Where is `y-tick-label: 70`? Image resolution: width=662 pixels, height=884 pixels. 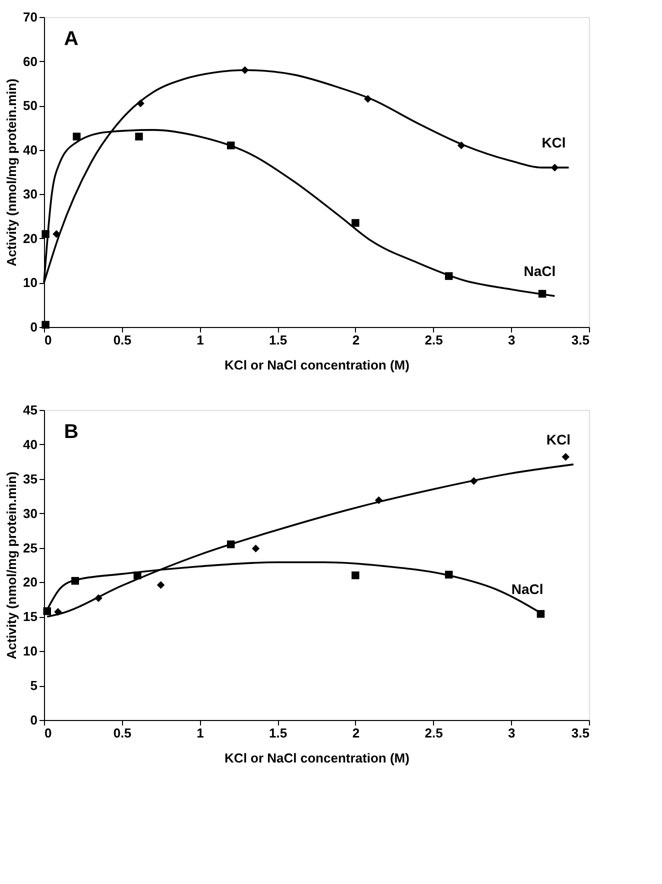 y-tick-label: 70 is located at coordinates (30, 17).